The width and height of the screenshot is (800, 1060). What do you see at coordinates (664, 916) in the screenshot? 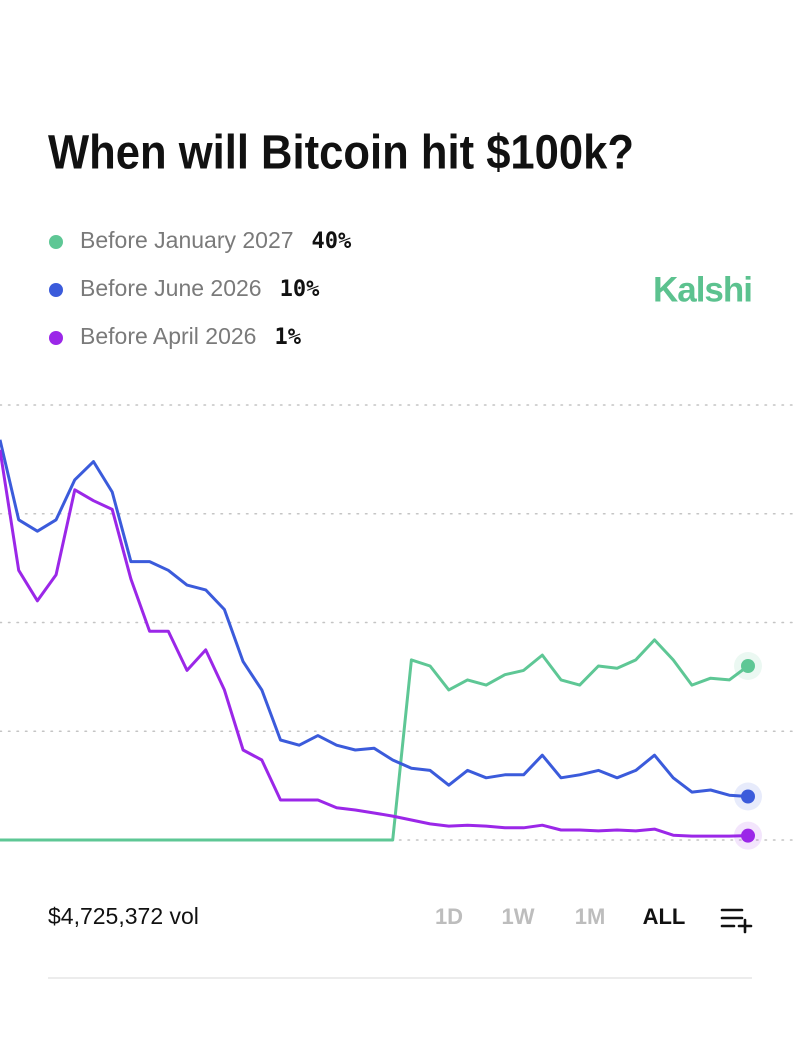
I see `range-button: ALL` at bounding box center [664, 916].